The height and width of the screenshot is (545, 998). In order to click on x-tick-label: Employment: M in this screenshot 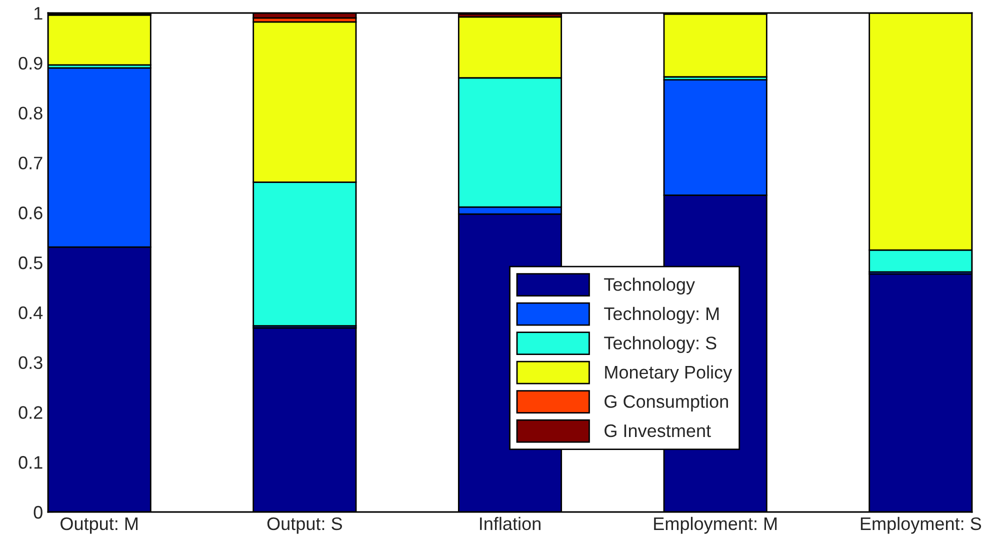, I will do `click(715, 525)`.